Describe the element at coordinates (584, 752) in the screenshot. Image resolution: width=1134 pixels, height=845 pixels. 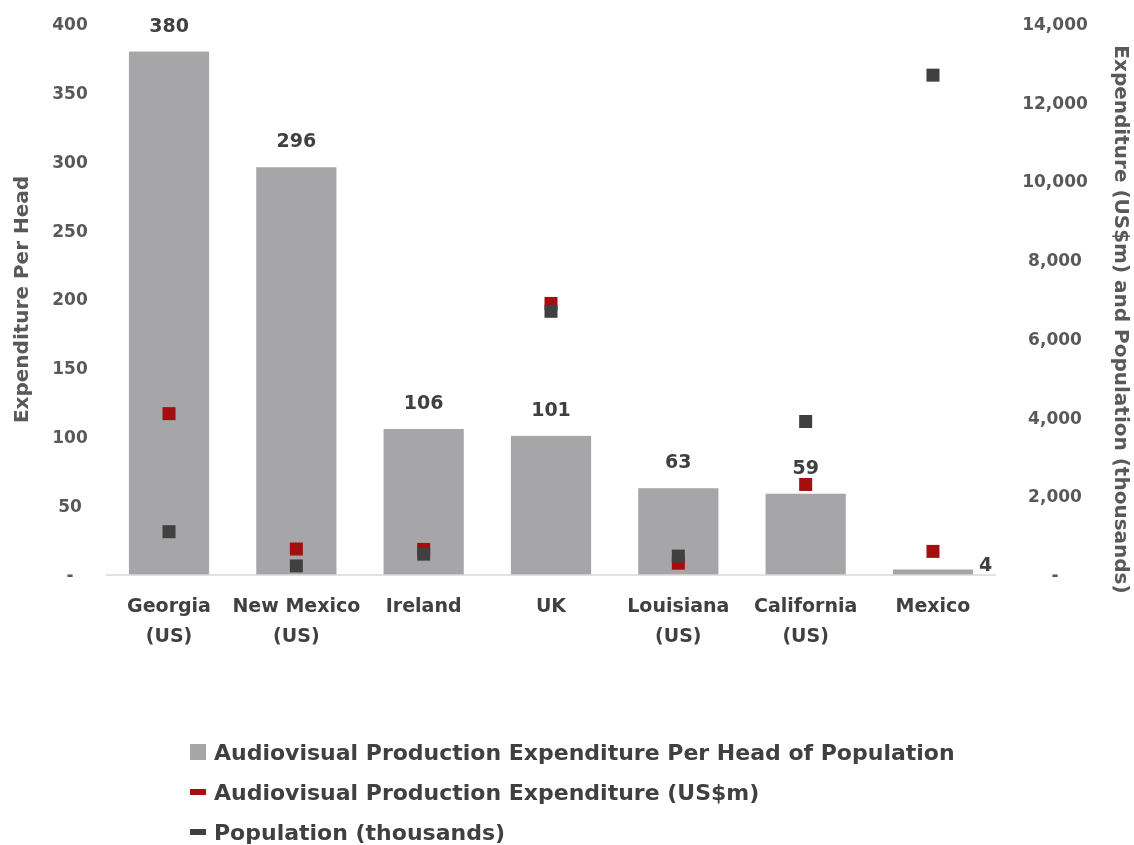
I see `legend-label: Audiovisual Production Expenditure Per Head of Population` at that location.